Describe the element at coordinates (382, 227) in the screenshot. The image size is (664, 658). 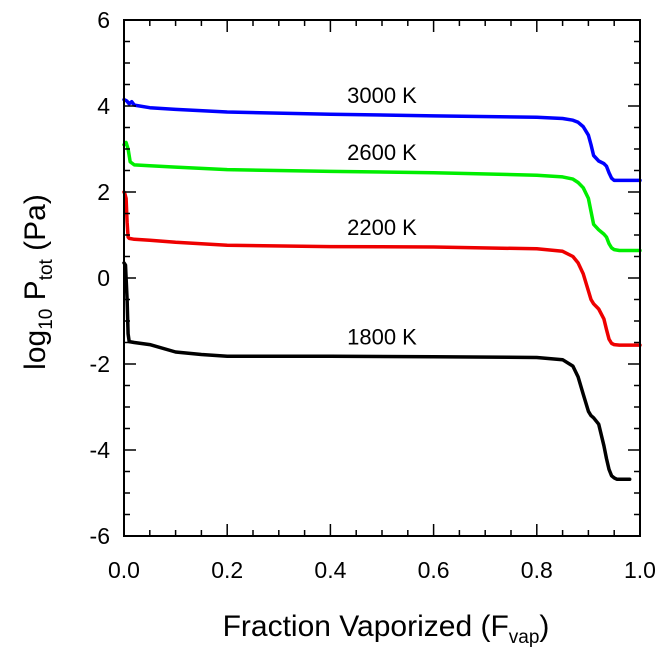
I see `series-label-2200-k: 2200 K` at that location.